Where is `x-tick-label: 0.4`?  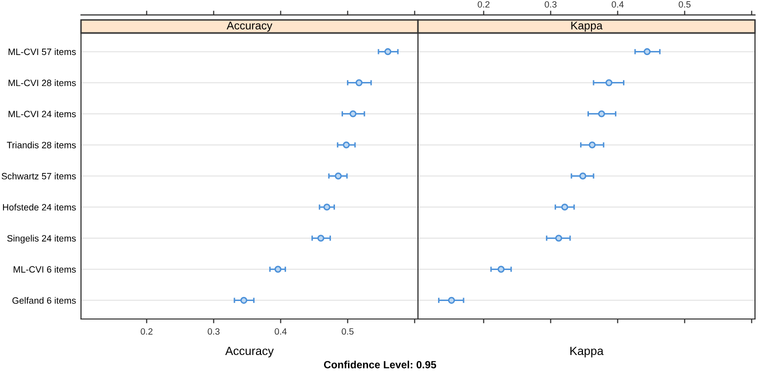
x-tick-label: 0.4 is located at coordinates (280, 331).